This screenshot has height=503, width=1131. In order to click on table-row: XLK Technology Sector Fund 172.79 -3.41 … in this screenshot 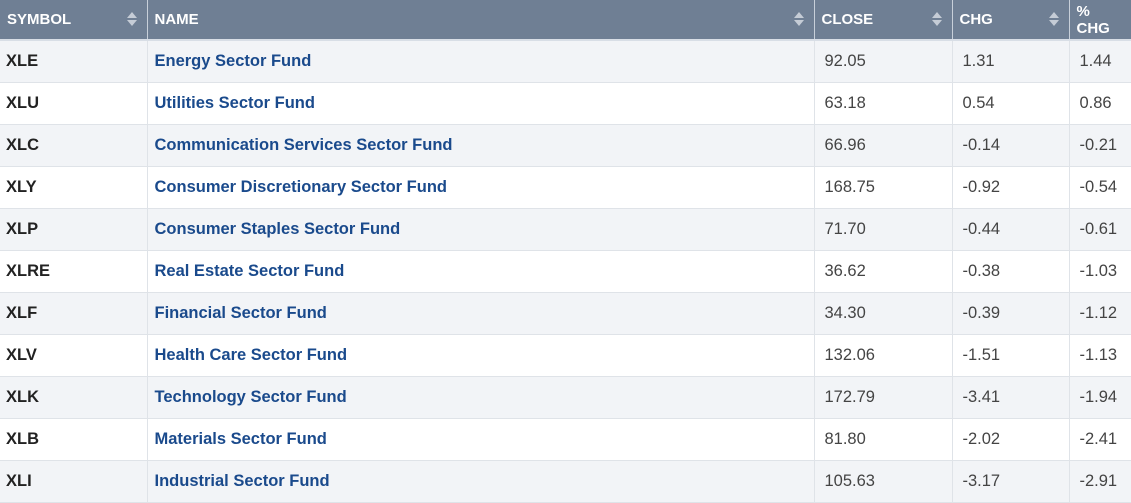, I will do `click(565, 397)`.